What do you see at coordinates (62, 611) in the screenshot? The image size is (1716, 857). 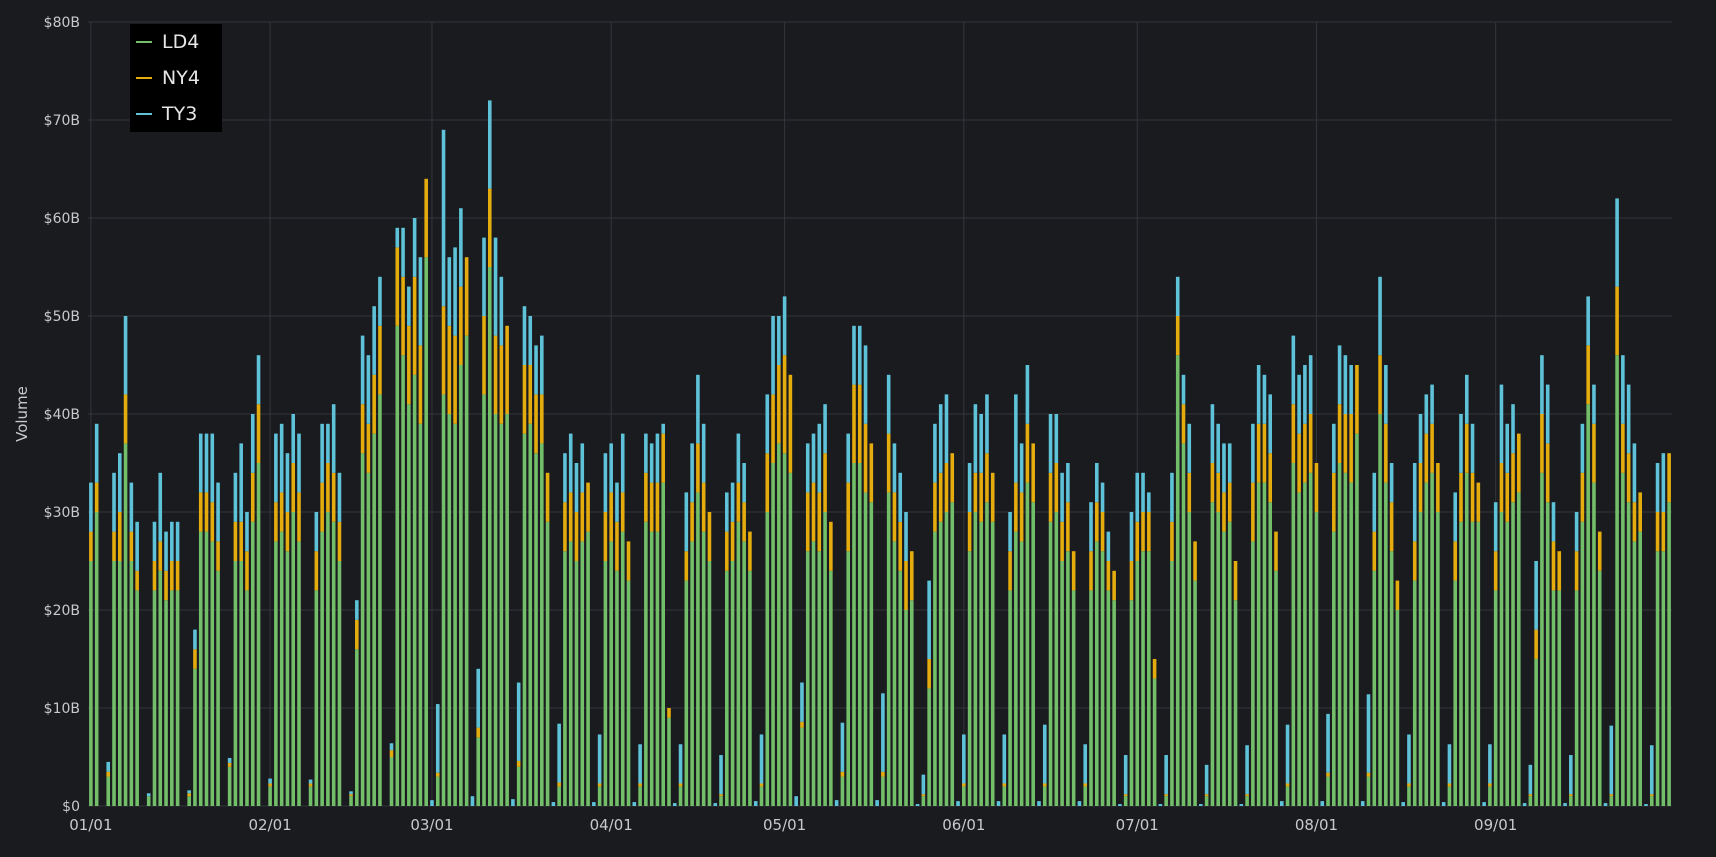 I see `y-tick-label: $20B` at bounding box center [62, 611].